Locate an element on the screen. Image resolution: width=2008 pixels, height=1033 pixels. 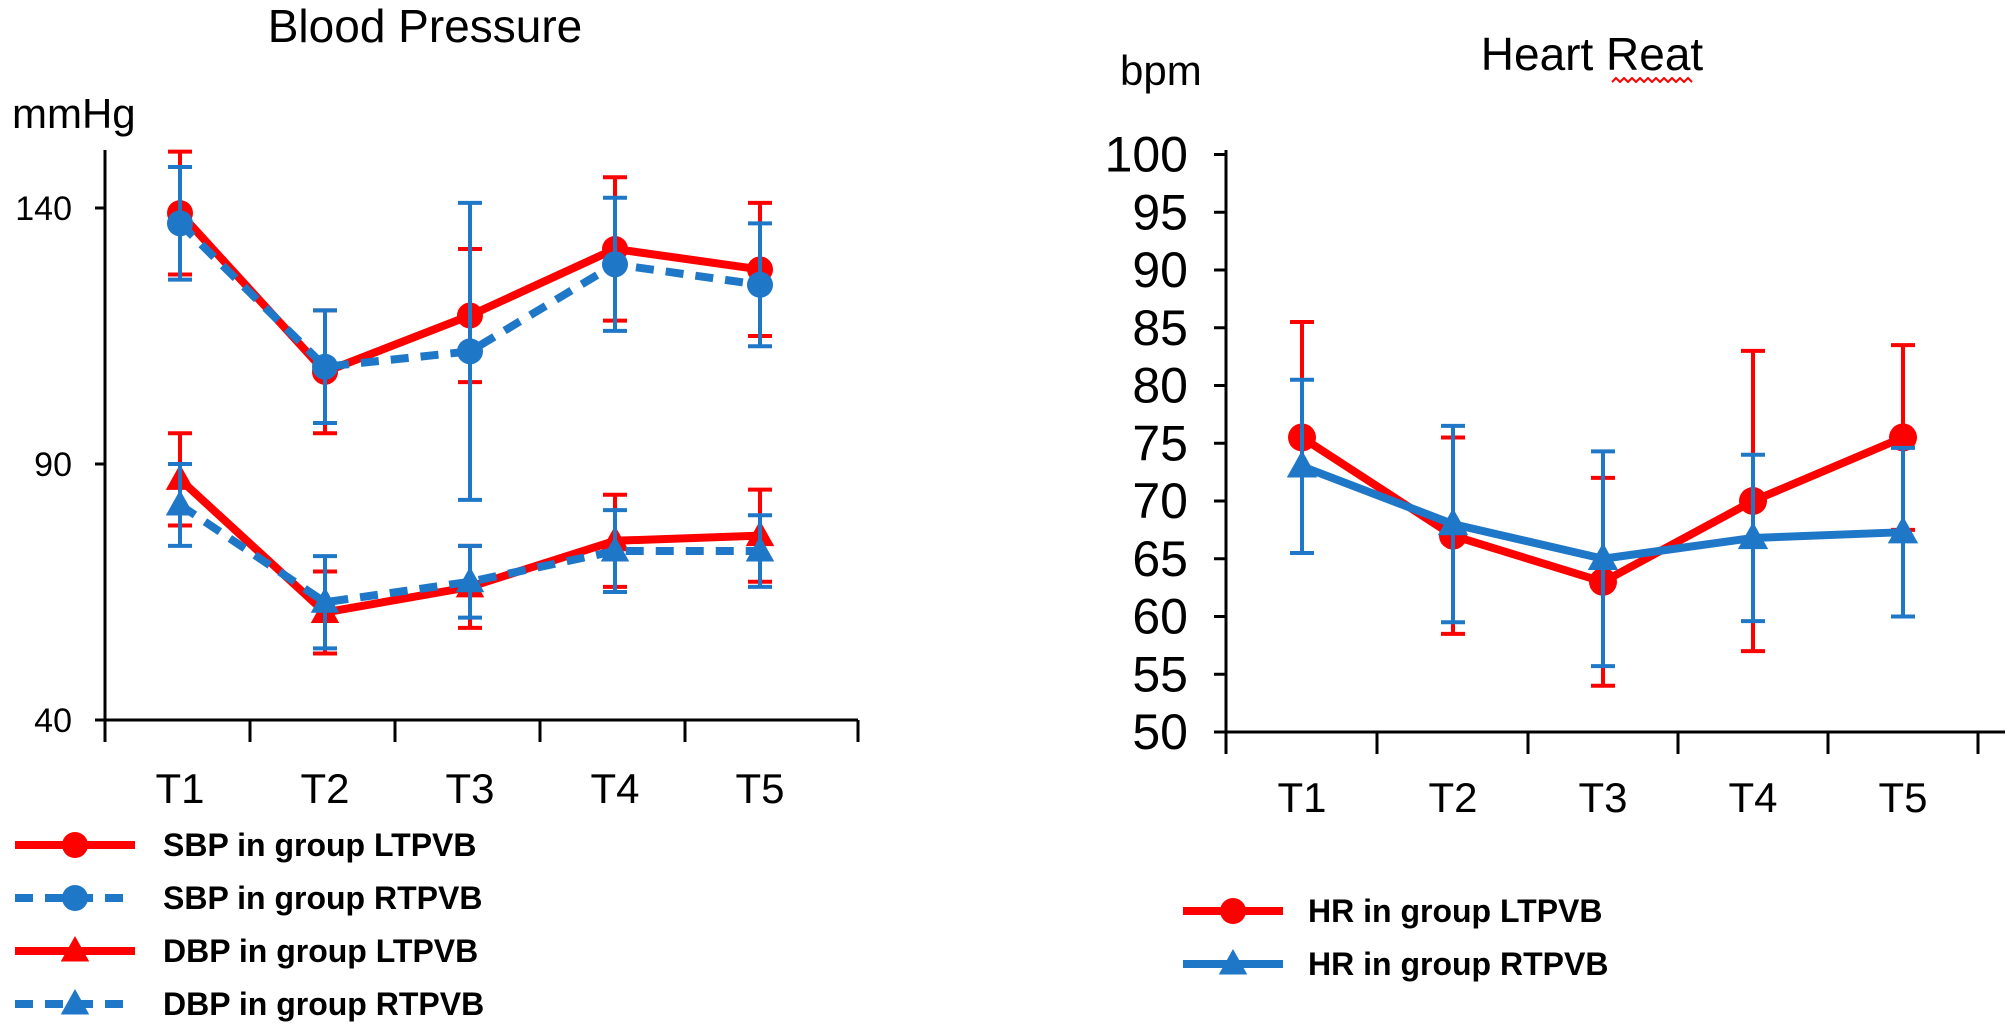
legend-label: HR in group RTPVB is located at coordinates (1458, 964).